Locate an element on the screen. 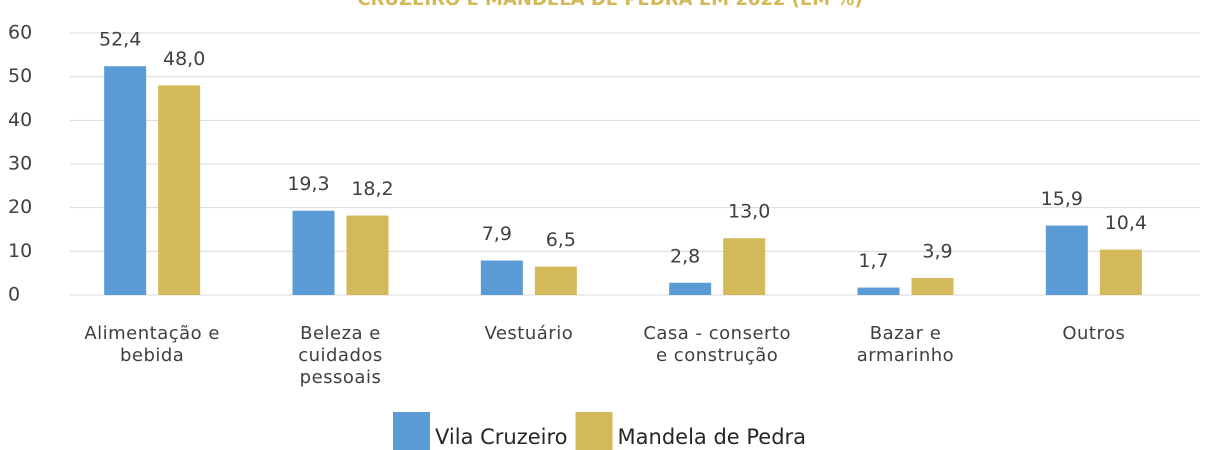 The image size is (1210, 450). value-label: 15,9 is located at coordinates (1062, 199).